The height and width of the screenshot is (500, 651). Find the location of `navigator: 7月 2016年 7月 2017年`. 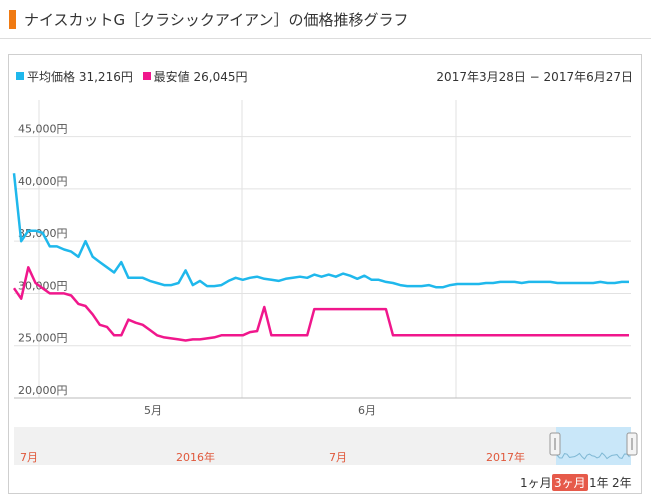

navigator: 7月 2016年 7月 2017年 is located at coordinates (326, 446).